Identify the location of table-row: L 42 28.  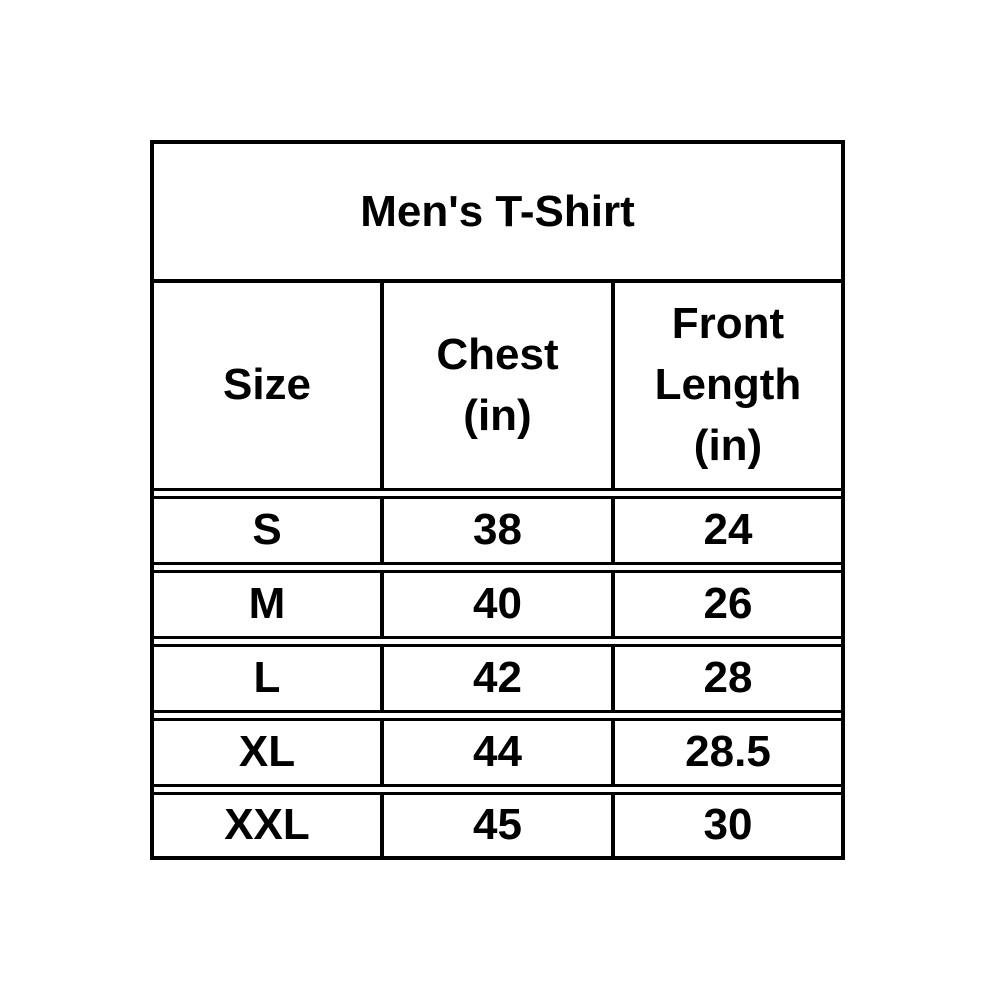
(497, 678).